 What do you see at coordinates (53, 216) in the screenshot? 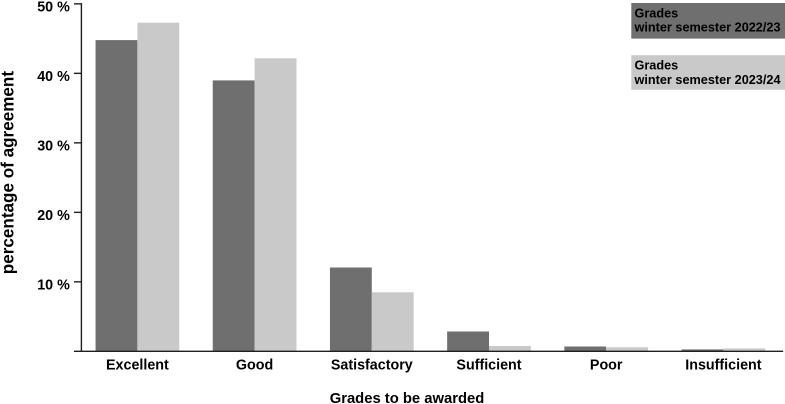
I see `svg-text: 20 %` at bounding box center [53, 216].